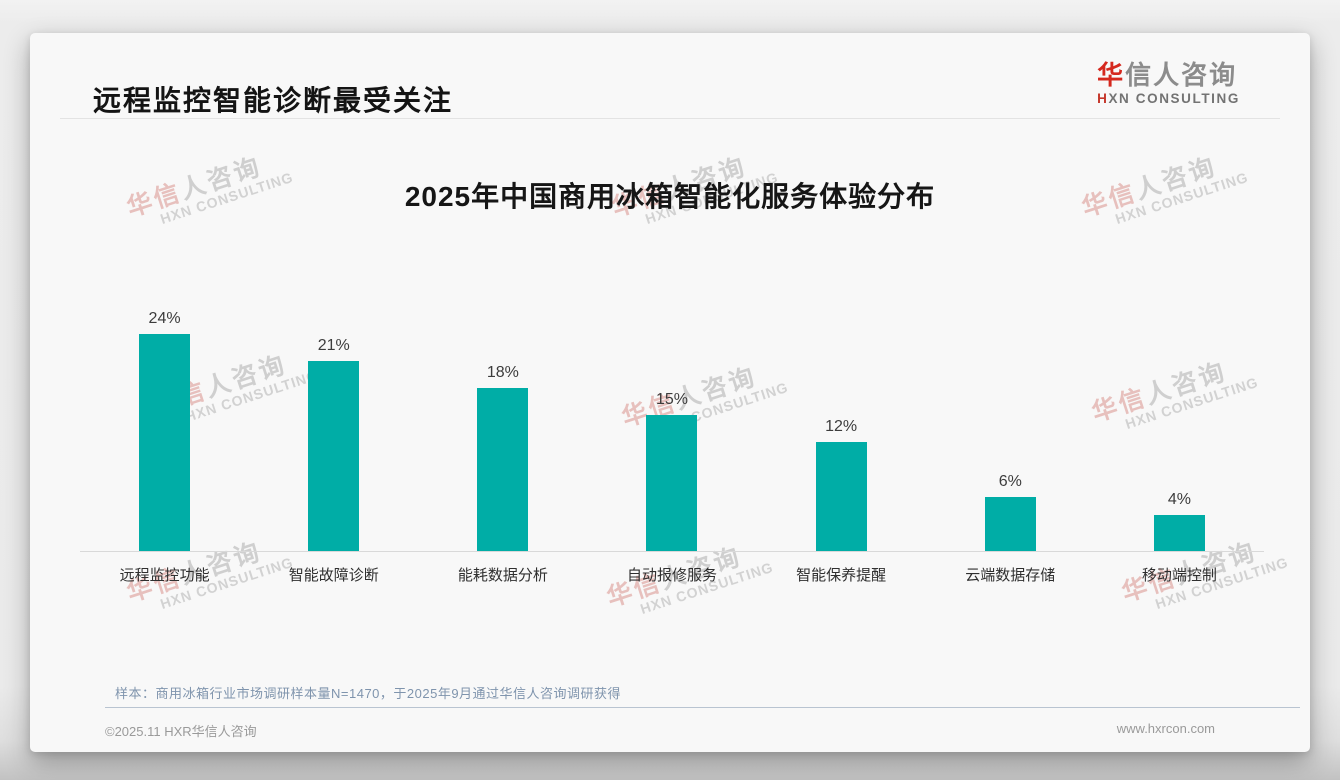 The width and height of the screenshot is (1340, 780). I want to click on footer-divider, so click(702, 707).